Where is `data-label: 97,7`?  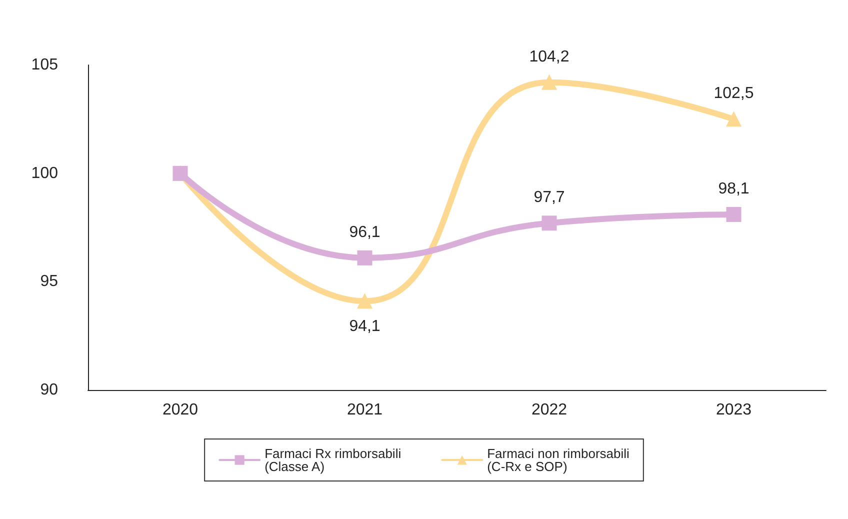
data-label: 97,7 is located at coordinates (549, 197).